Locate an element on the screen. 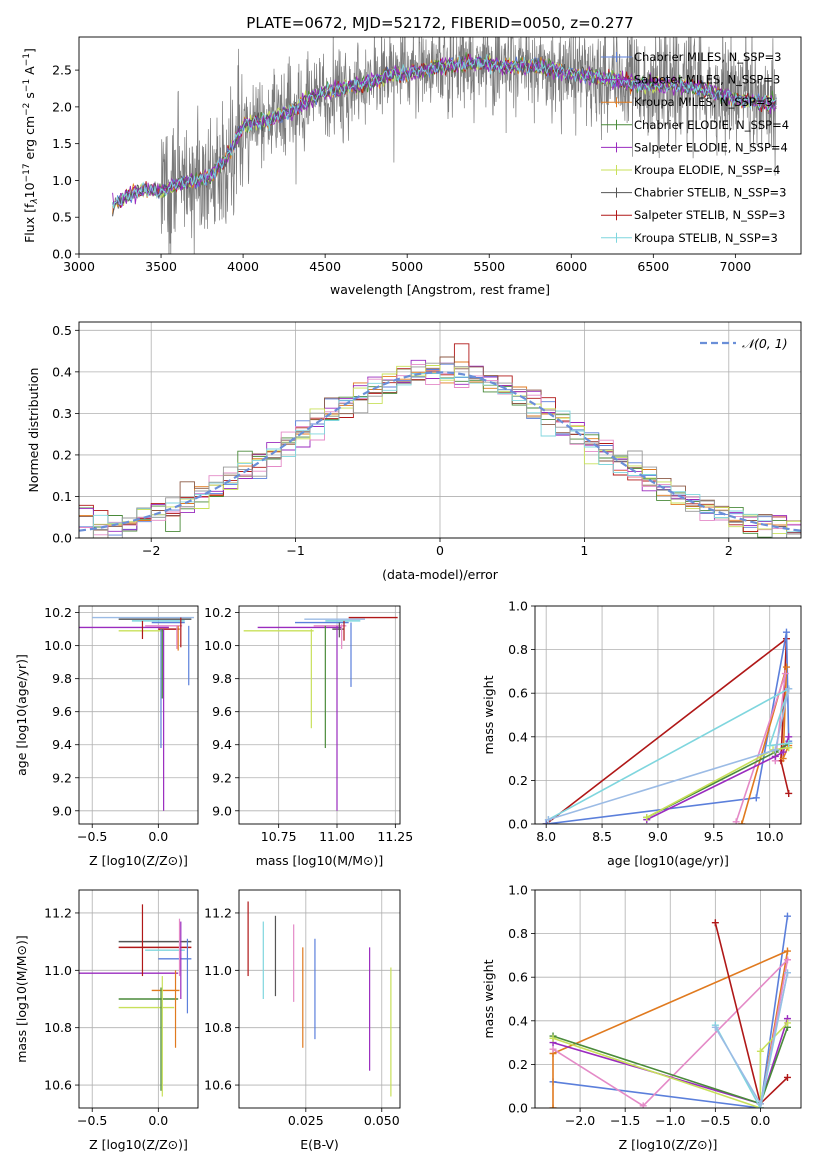 This screenshot has width=819, height=1170. x-tick-label: 7000 is located at coordinates (735, 266).